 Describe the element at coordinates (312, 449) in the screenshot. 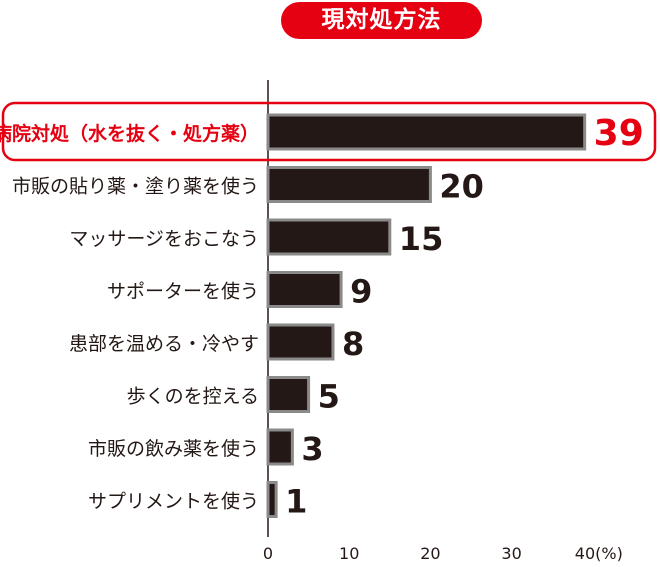

I see `value-label: 3` at that location.